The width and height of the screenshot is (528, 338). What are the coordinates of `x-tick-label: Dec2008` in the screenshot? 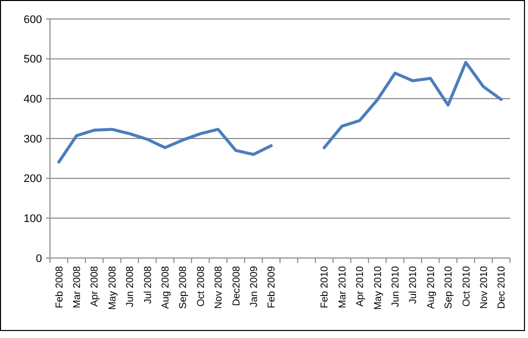 It's located at (236, 286).